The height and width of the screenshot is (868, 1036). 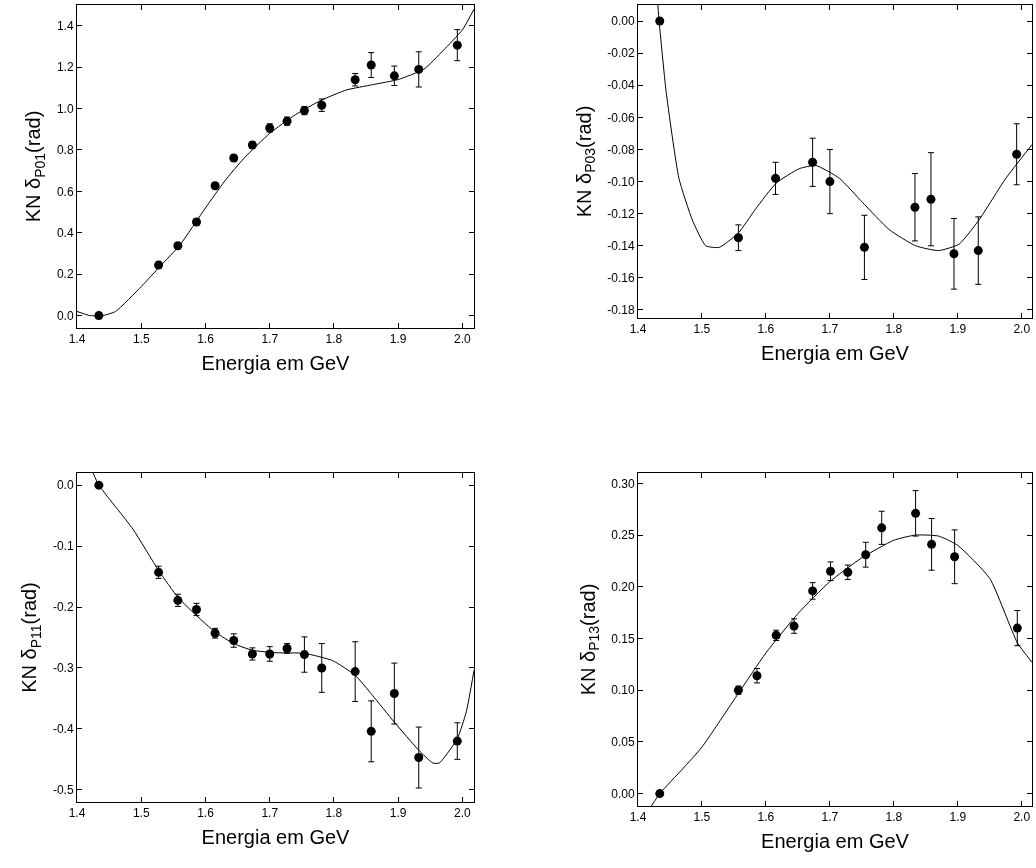 What do you see at coordinates (623, 586) in the screenshot?
I see `y-tick-label: 0.20` at bounding box center [623, 586].